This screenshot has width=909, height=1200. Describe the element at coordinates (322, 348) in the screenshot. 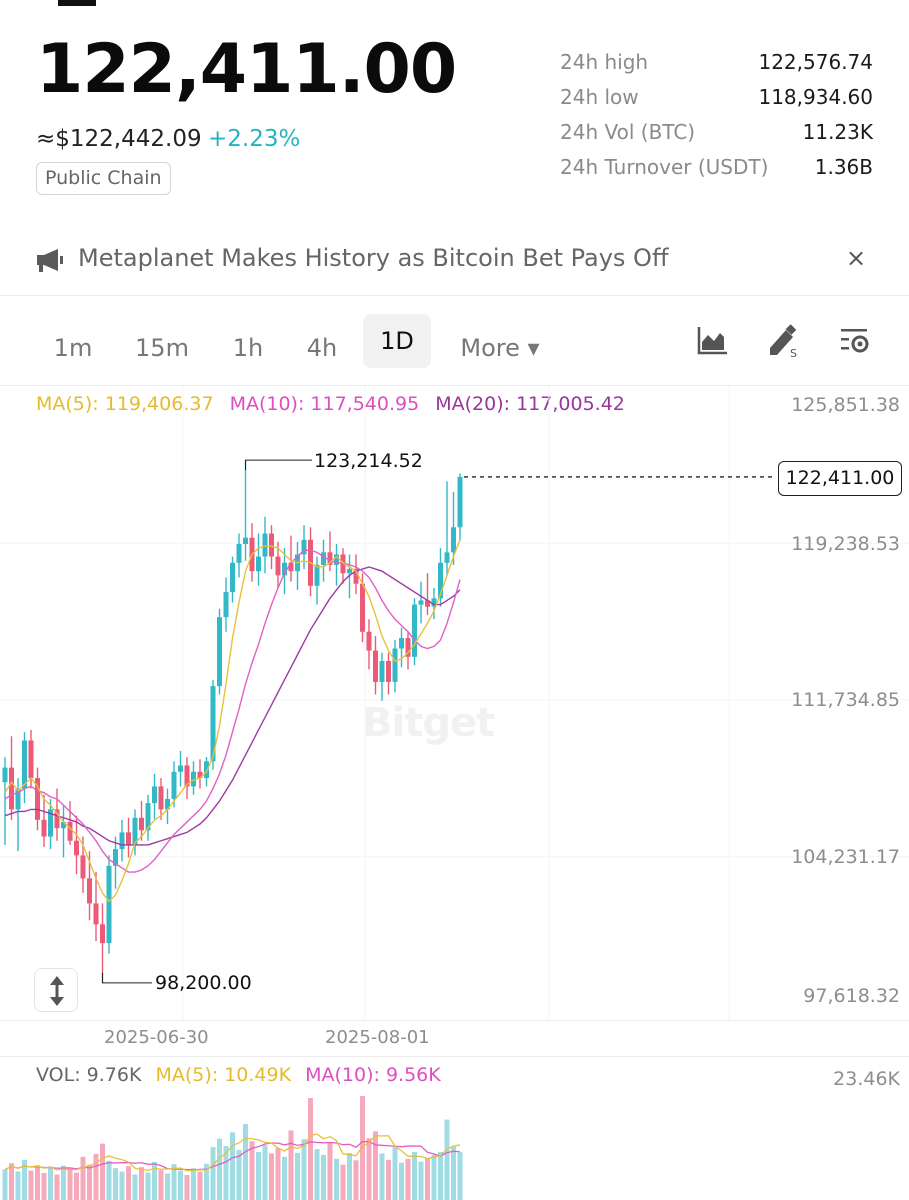

I see `tab-4h: 4h` at that location.